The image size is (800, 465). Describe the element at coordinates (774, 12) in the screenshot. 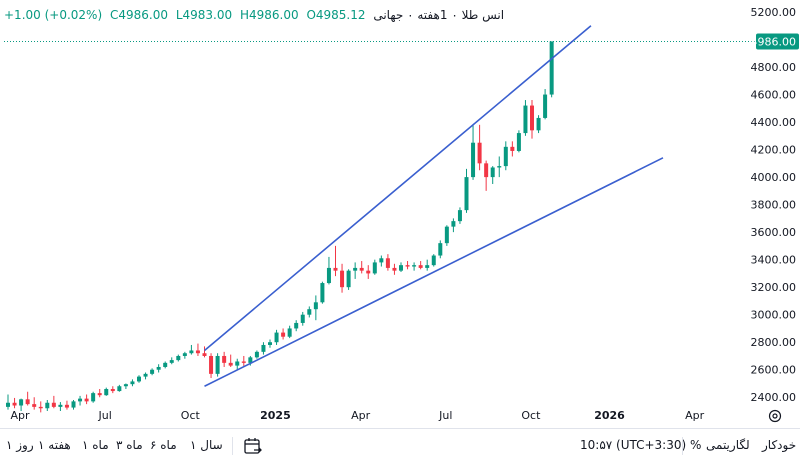

I see `price-tick-label: 5200.00` at that location.